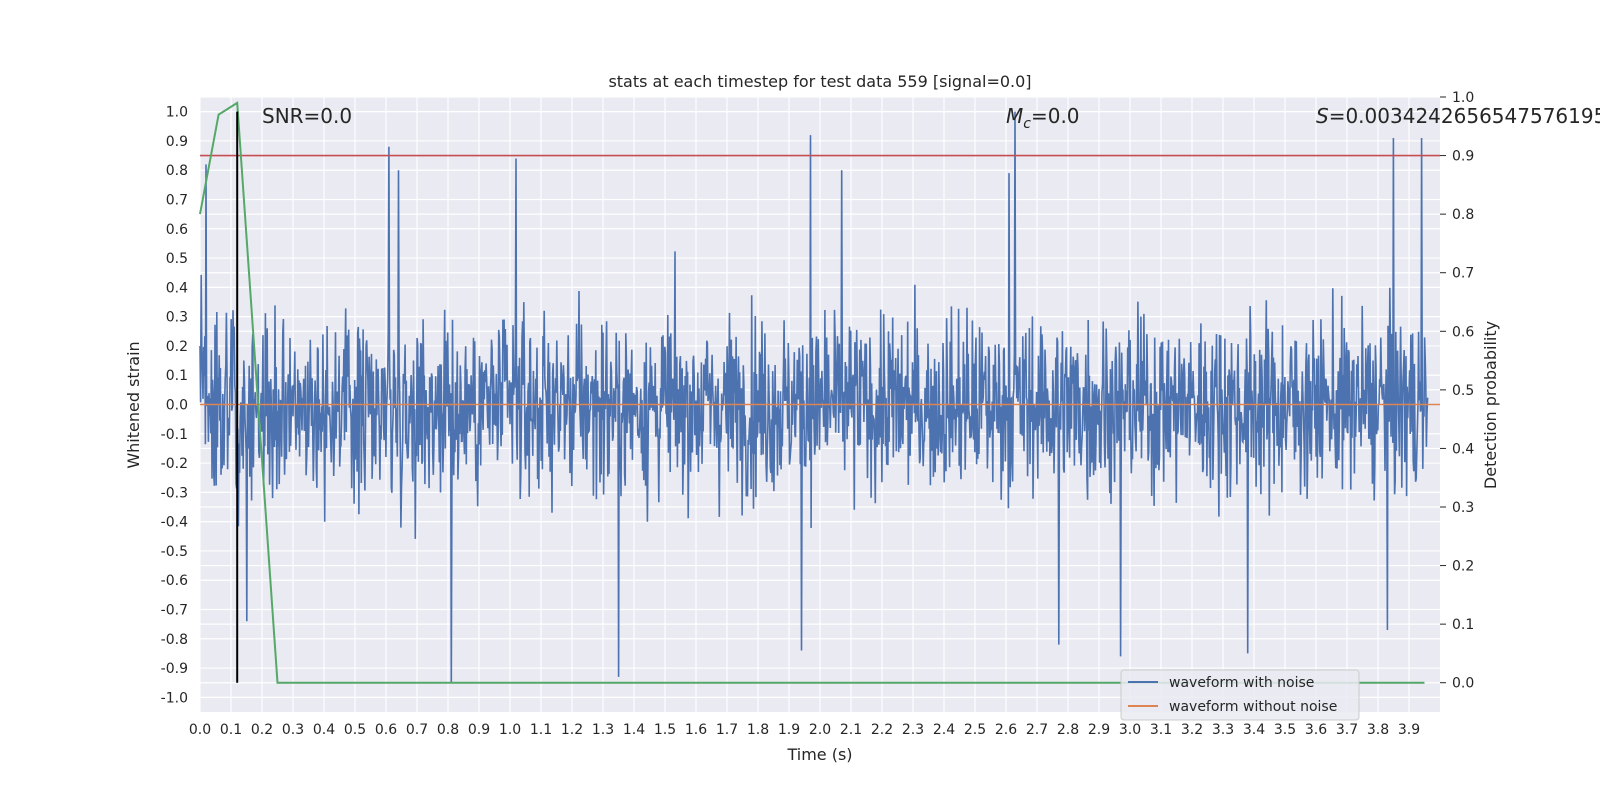 The width and height of the screenshot is (1600, 800). What do you see at coordinates (174, 611) in the screenshot?
I see `y-tick-label: -0.7` at bounding box center [174, 611].